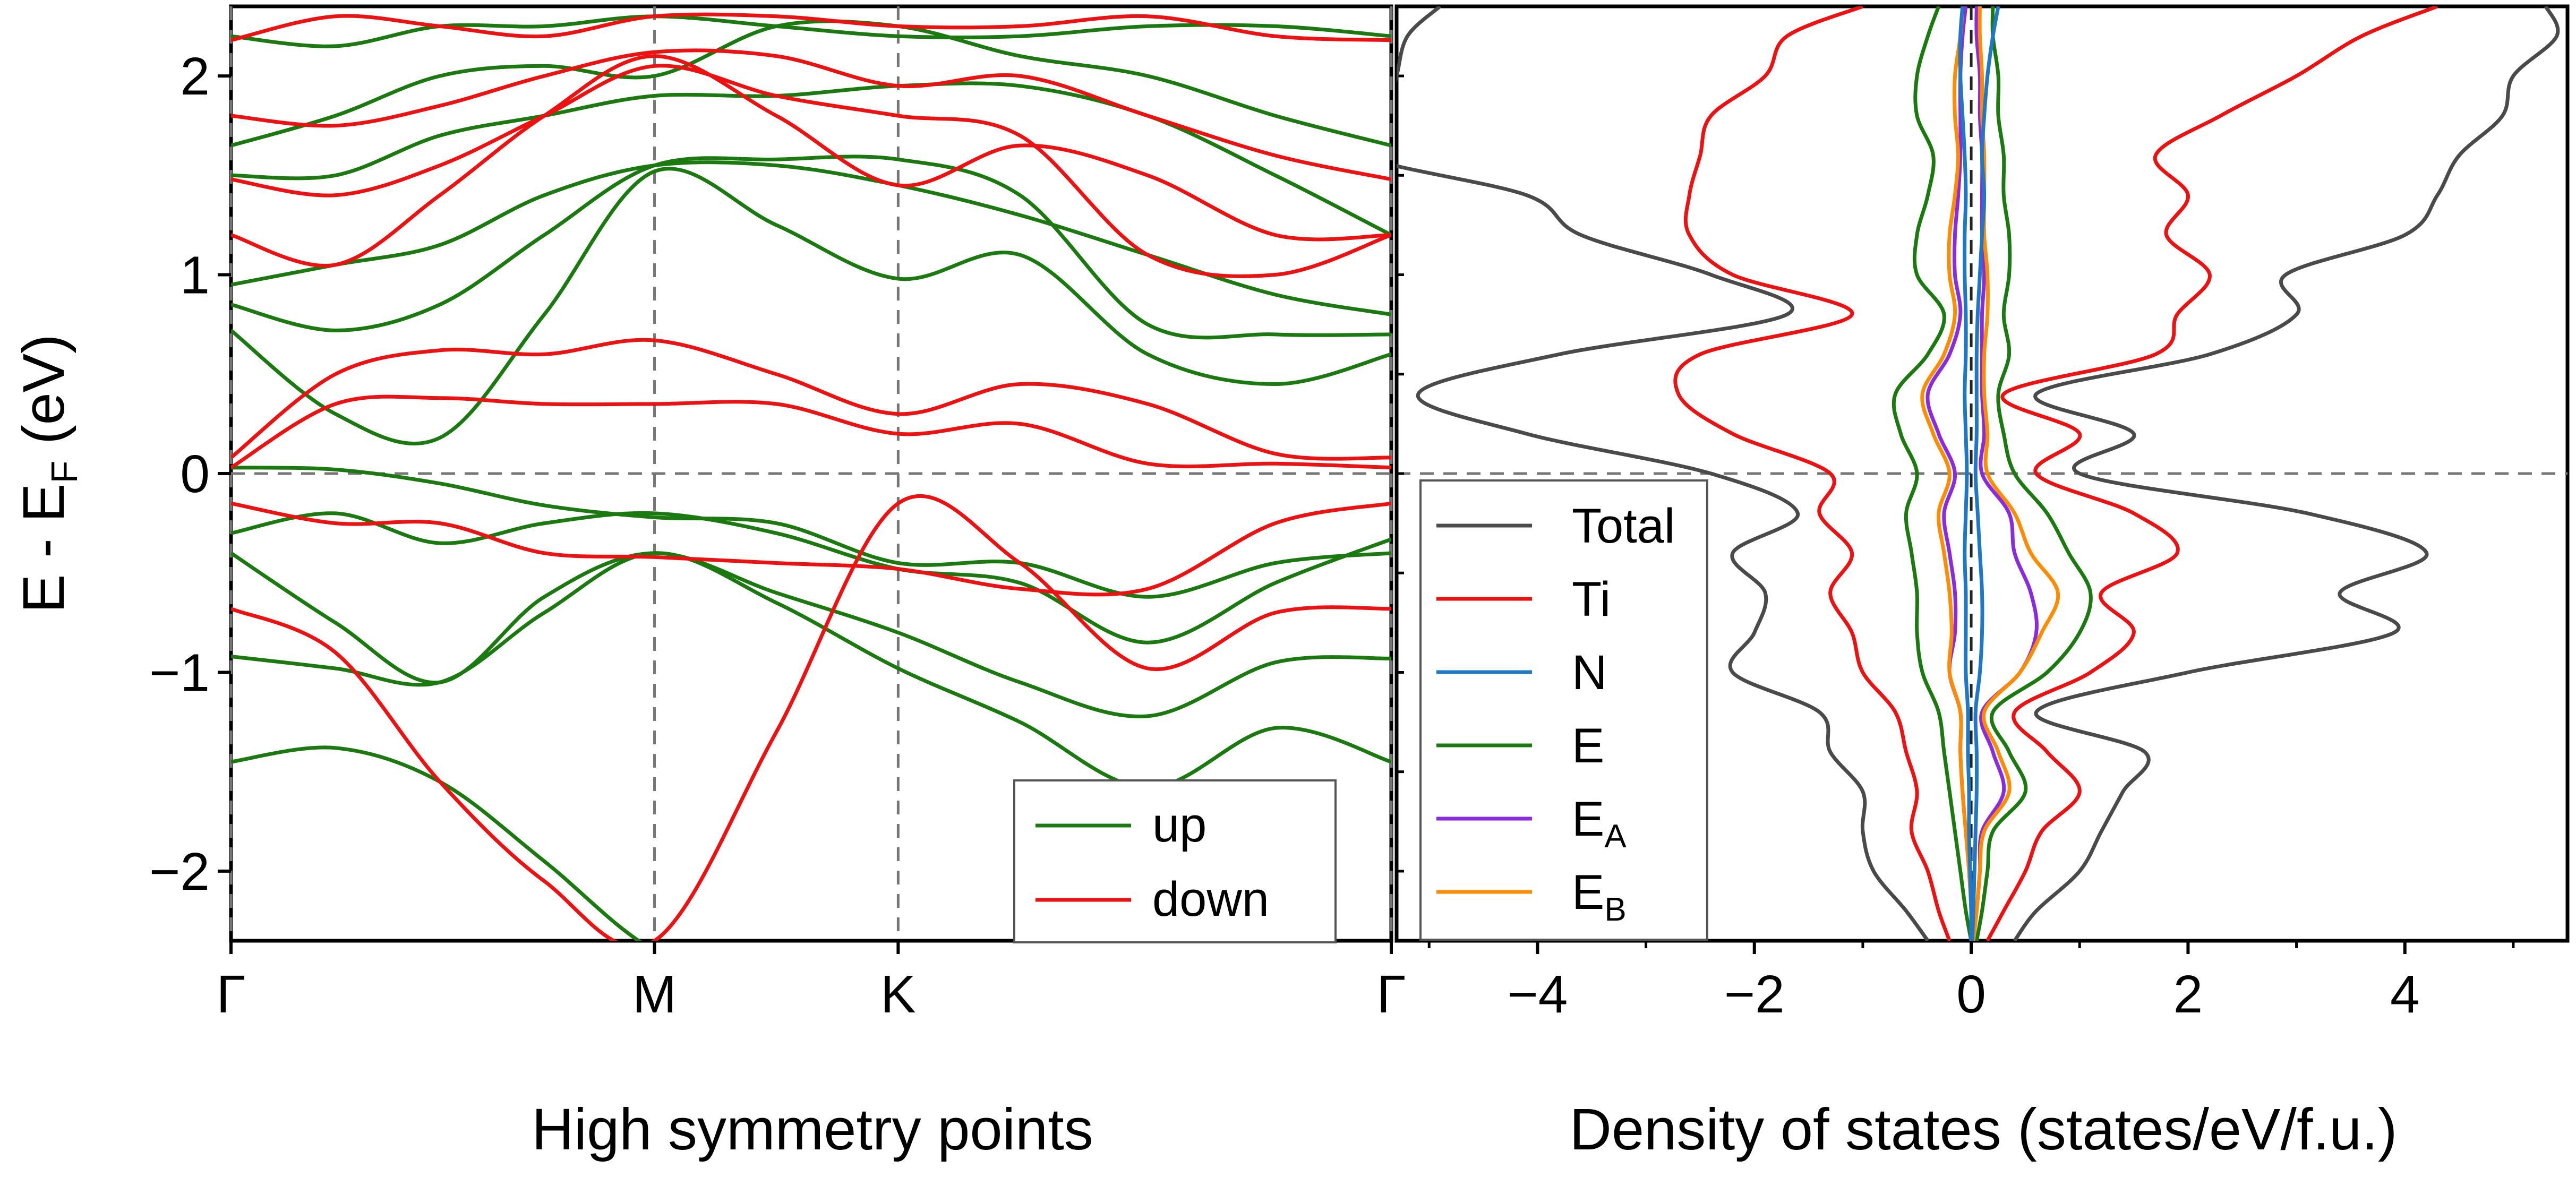 The image size is (2576, 1177). I want to click on y-title-tail: (eV), so click(43, 397).